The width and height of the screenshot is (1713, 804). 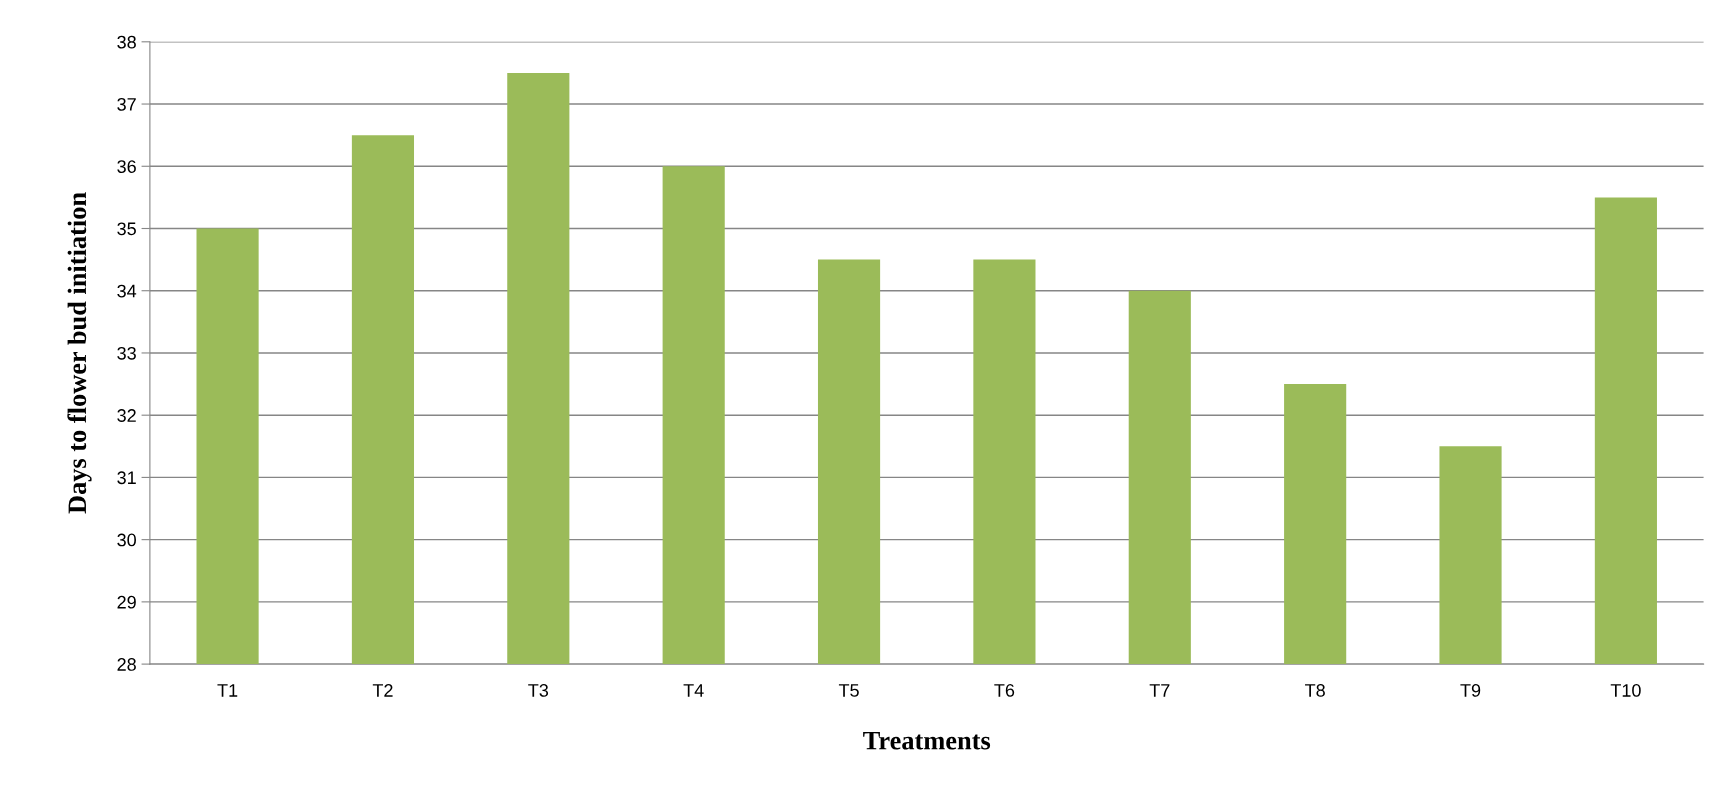 What do you see at coordinates (382, 690) in the screenshot?
I see `x-tick-label: T2` at bounding box center [382, 690].